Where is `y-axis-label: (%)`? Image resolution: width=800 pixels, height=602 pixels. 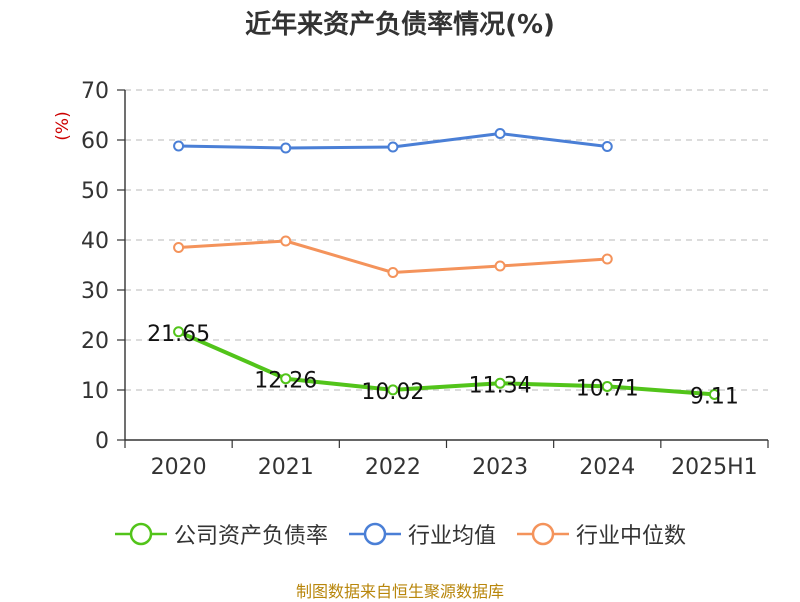
y-axis-label: (%) is located at coordinates (63, 125).